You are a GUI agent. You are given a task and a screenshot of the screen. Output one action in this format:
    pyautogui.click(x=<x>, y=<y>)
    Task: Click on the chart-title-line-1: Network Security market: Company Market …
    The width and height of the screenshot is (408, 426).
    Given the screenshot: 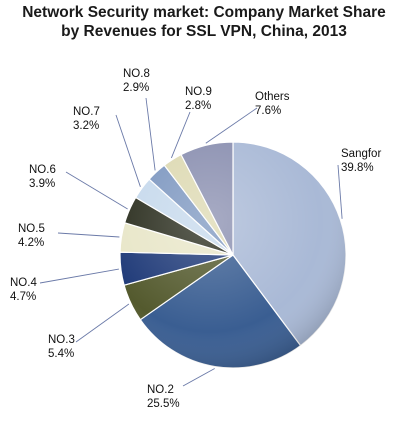 What is the action you would take?
    pyautogui.click(x=204, y=12)
    